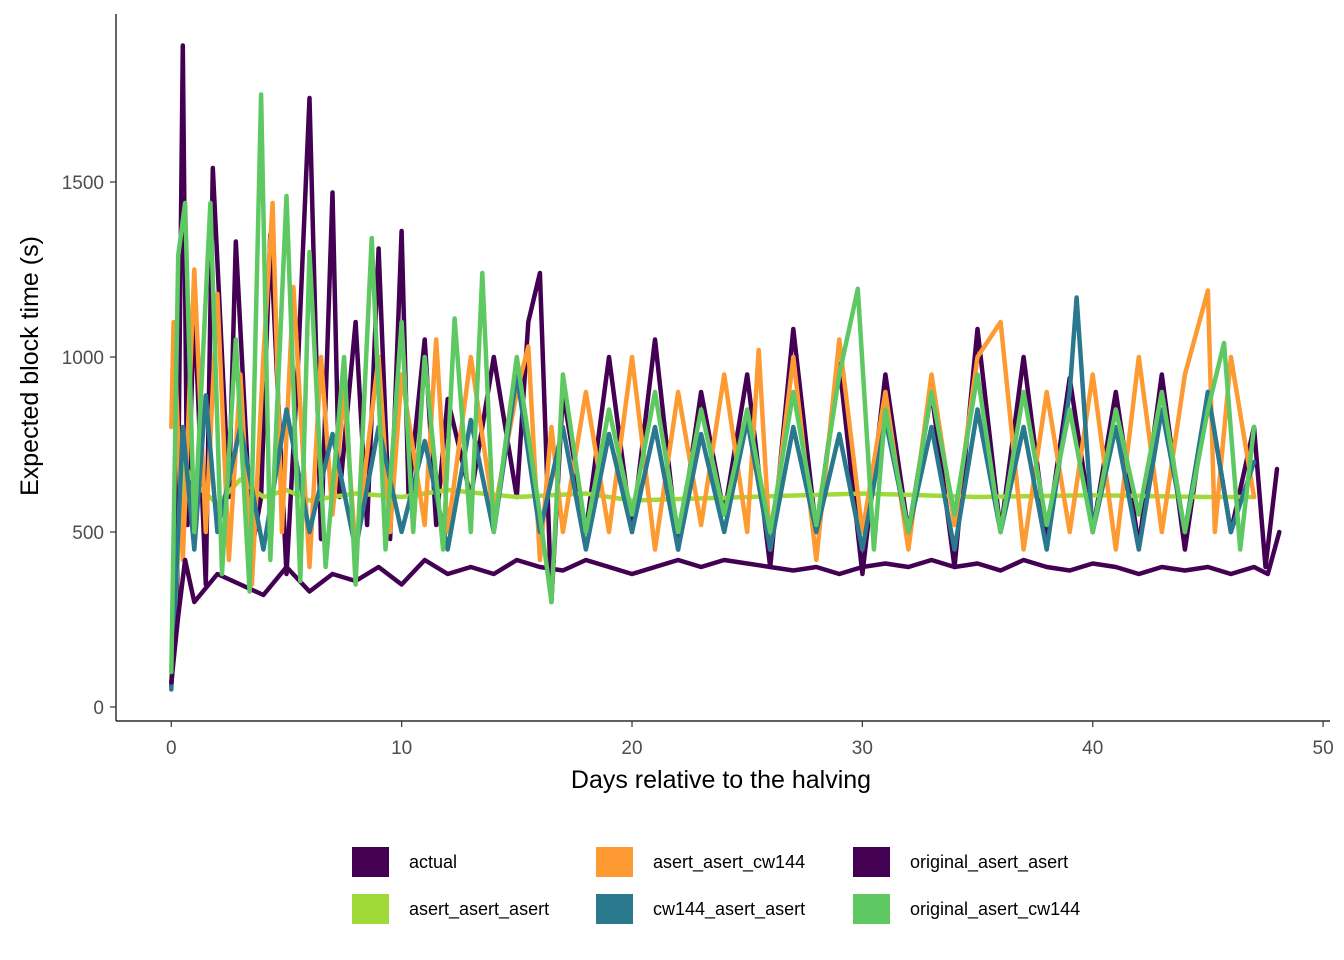  Describe the element at coordinates (729, 862) in the screenshot. I see `legend-label-asert-asert-cw144: asert_asert_cw144` at that location.